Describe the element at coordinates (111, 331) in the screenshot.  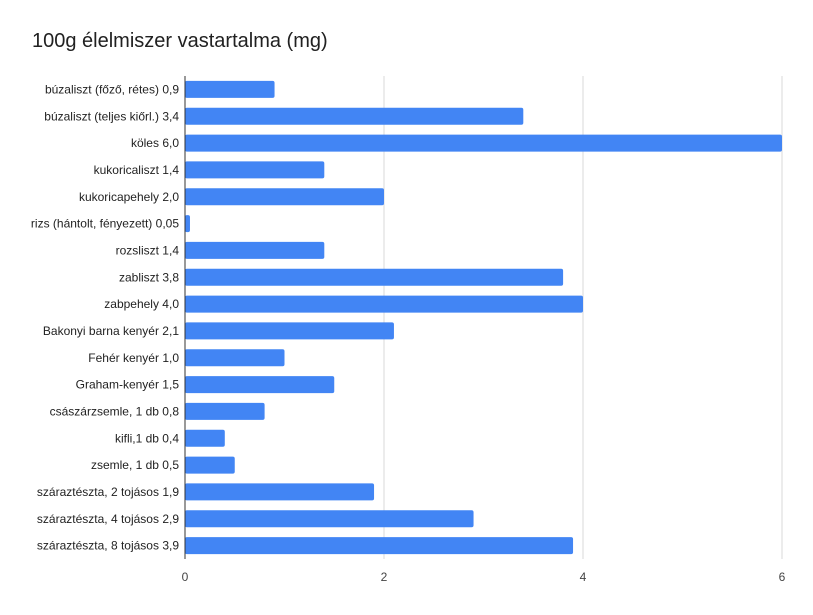
I see `category-label: Bakonyi barna kenyér 2,1` at that location.